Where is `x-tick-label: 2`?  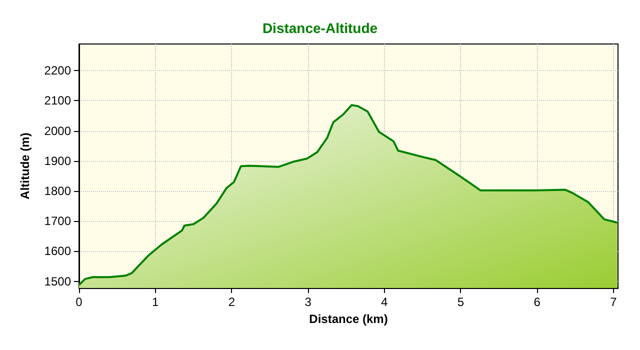 x-tick-label: 2 is located at coordinates (232, 302).